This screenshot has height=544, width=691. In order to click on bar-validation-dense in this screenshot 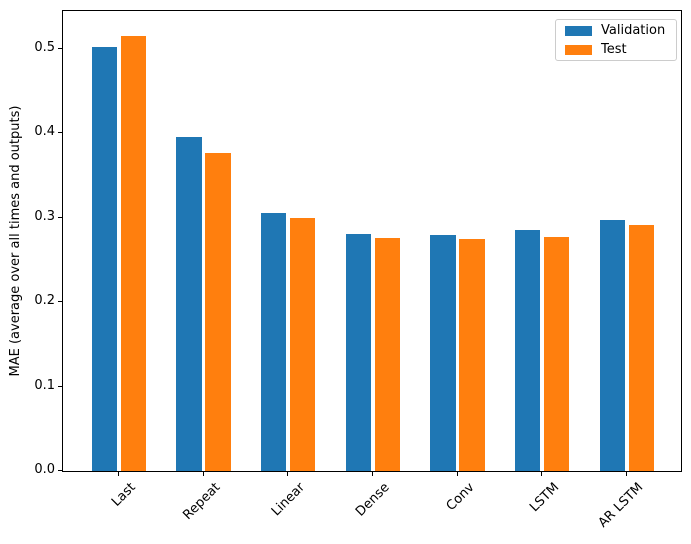, I will do `click(358, 352)`.